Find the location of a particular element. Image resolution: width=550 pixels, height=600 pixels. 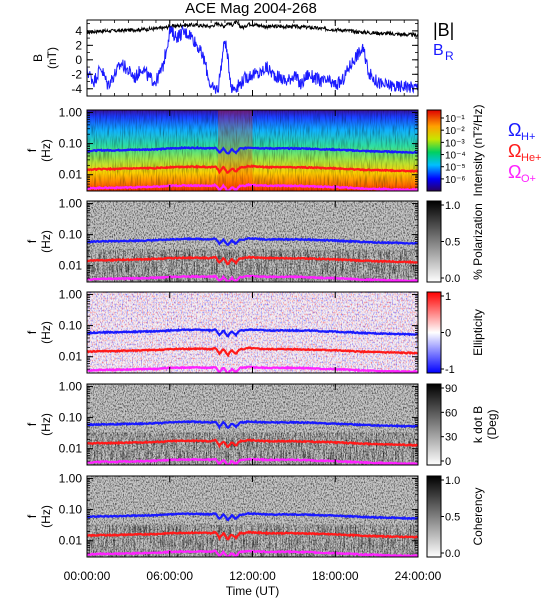

y-tick-label: 2 is located at coordinates (78, 45).